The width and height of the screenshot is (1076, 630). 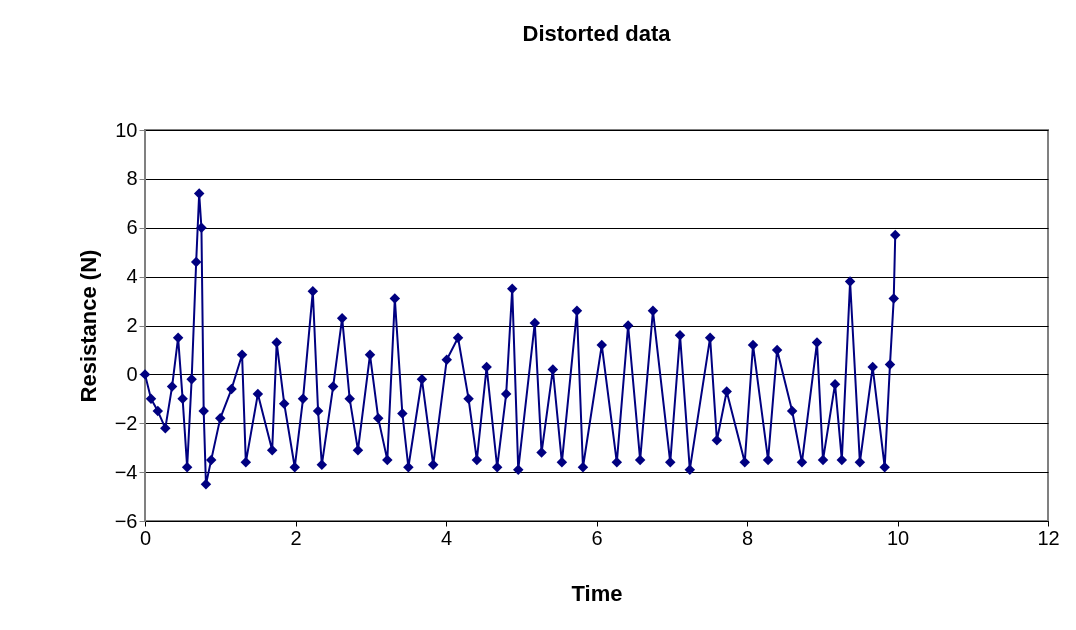 I want to click on y-tick-label: −4, so click(x=126, y=471).